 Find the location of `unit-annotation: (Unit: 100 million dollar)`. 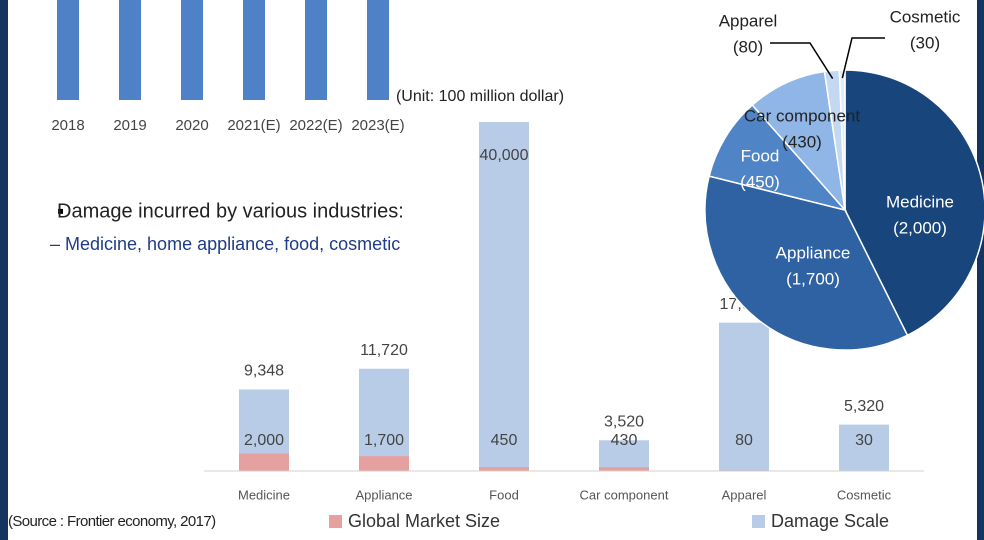

unit-annotation: (Unit: 100 million dollar) is located at coordinates (480, 96).